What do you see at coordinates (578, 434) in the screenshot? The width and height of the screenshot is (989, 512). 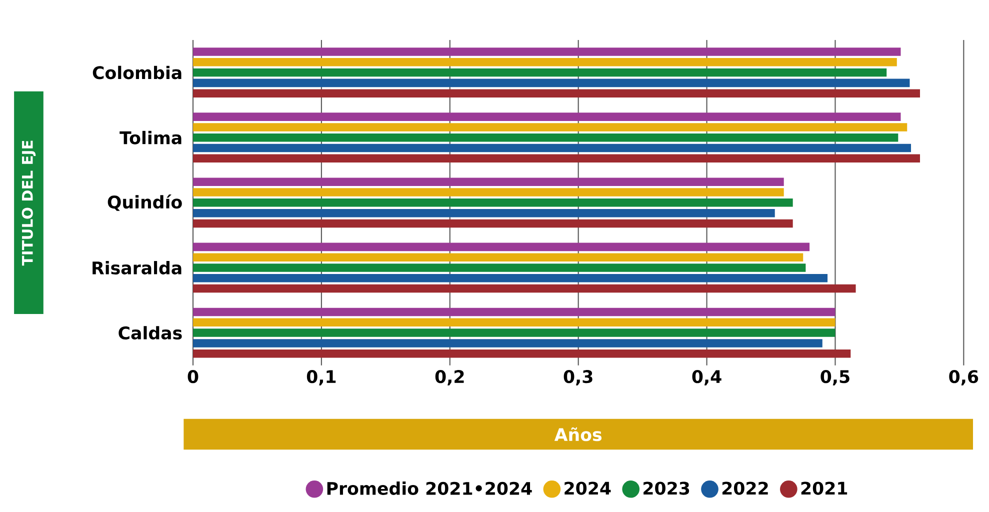 I see `x-axis-title: Años` at bounding box center [578, 434].